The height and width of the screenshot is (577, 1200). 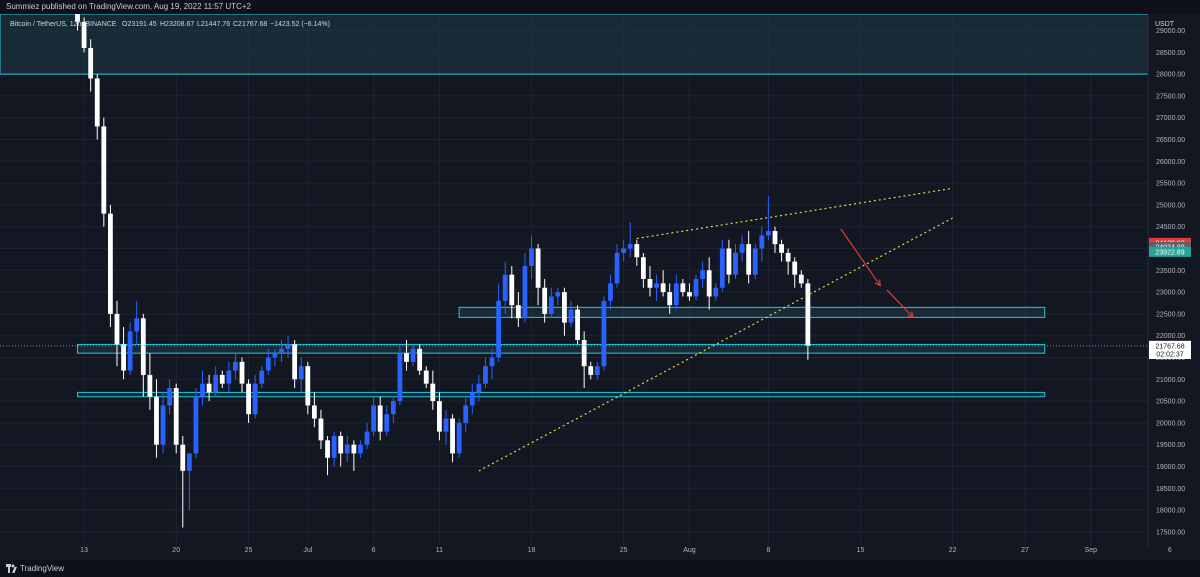 What do you see at coordinates (689, 550) in the screenshot?
I see `x-tick-label: Aug` at bounding box center [689, 550].